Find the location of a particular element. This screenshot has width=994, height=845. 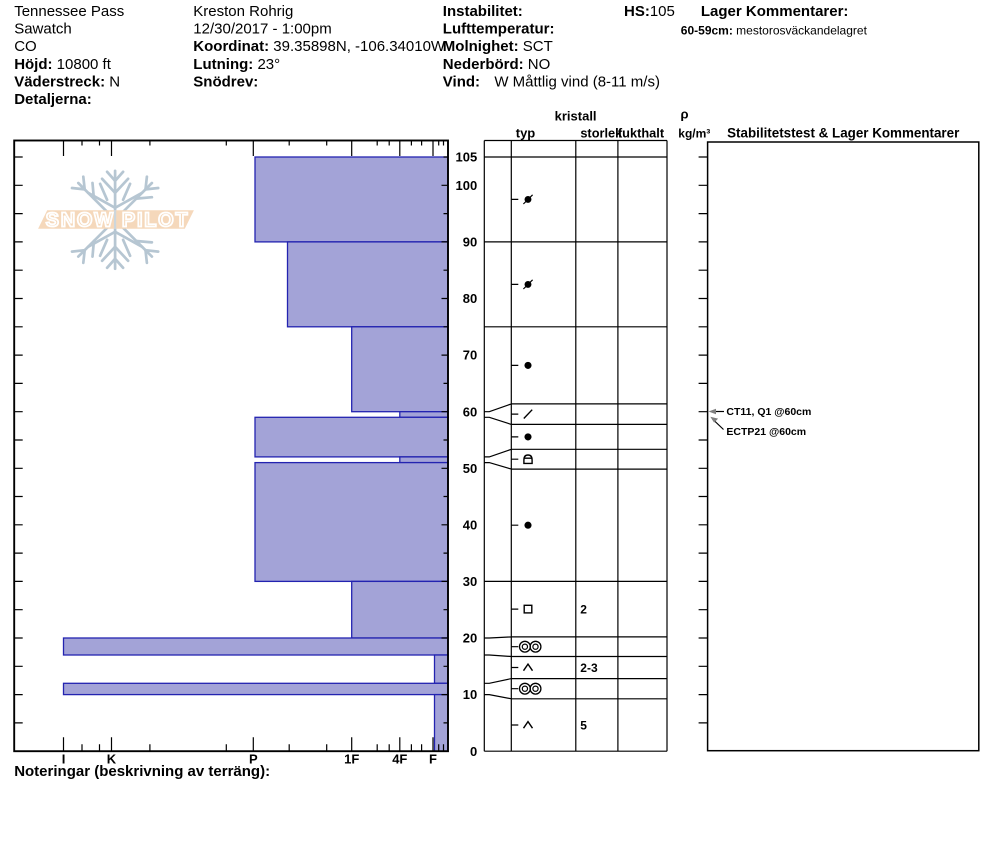

svg-text: 5 is located at coordinates (583, 725).